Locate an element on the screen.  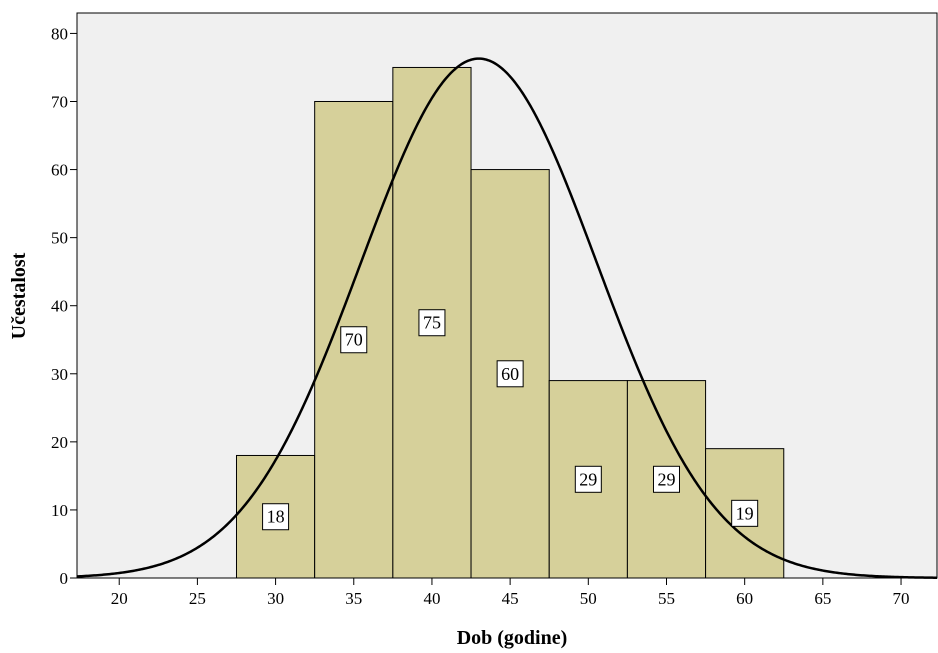
y-tick-label: 40 is located at coordinates (59, 306).